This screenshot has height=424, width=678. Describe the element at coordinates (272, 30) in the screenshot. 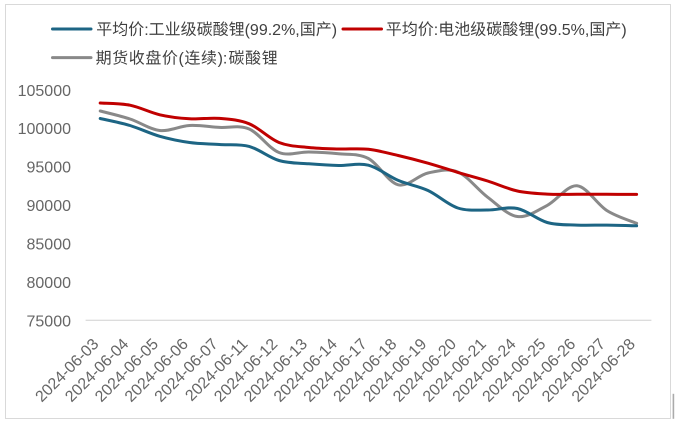

I see `svg-text: (99.2%,` at that location.